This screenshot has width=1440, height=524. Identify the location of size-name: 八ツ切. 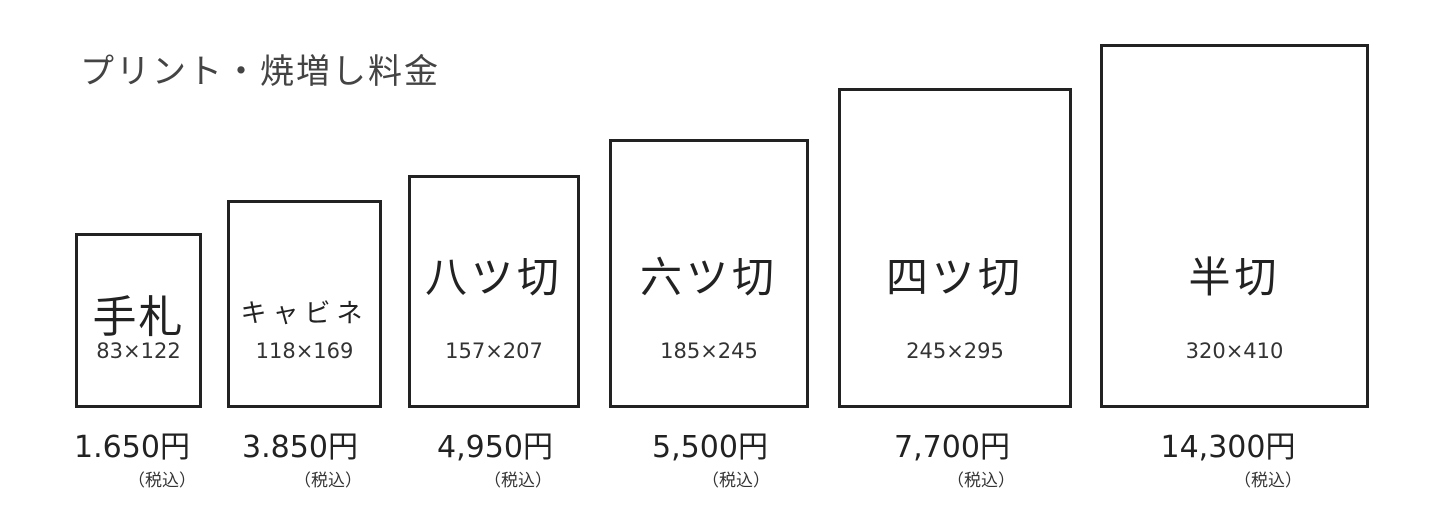
(493, 277).